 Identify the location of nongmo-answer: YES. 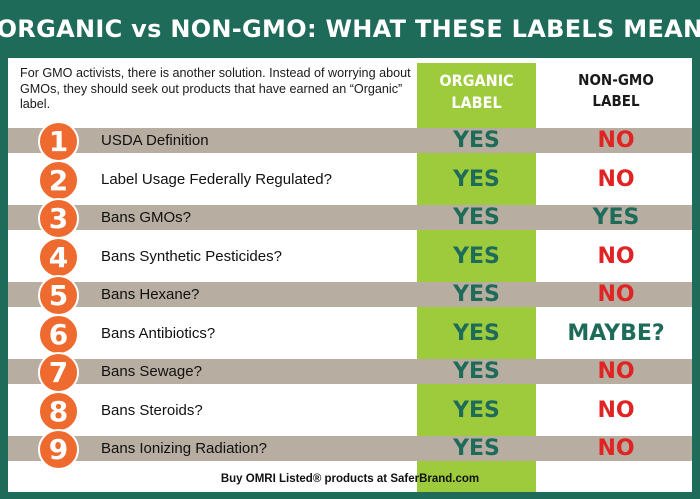
(616, 217).